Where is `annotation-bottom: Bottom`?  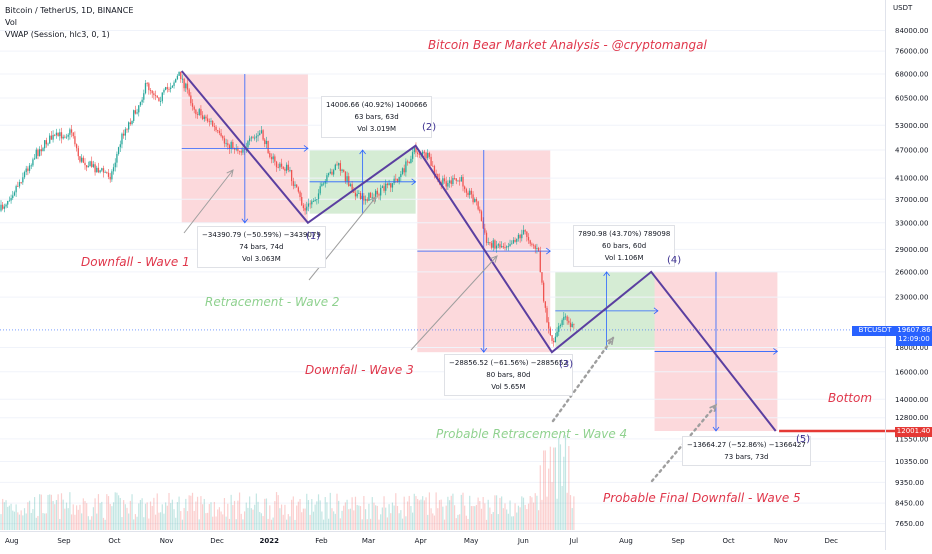 annotation-bottom: Bottom is located at coordinates (850, 398).